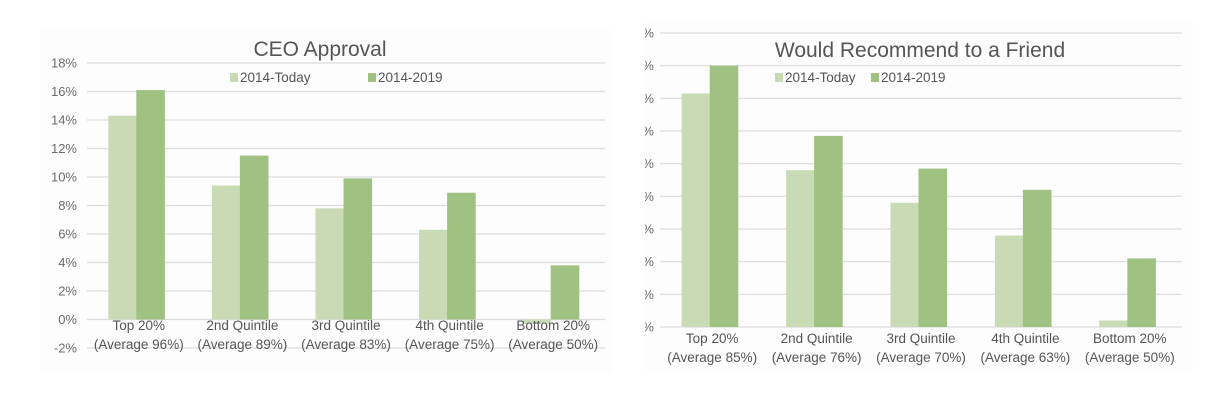  What do you see at coordinates (649, 180) in the screenshot?
I see `y-axis-ticks: 0% 2% 4% 6% 8% 10% 12% 14% 16% 18%` at bounding box center [649, 180].